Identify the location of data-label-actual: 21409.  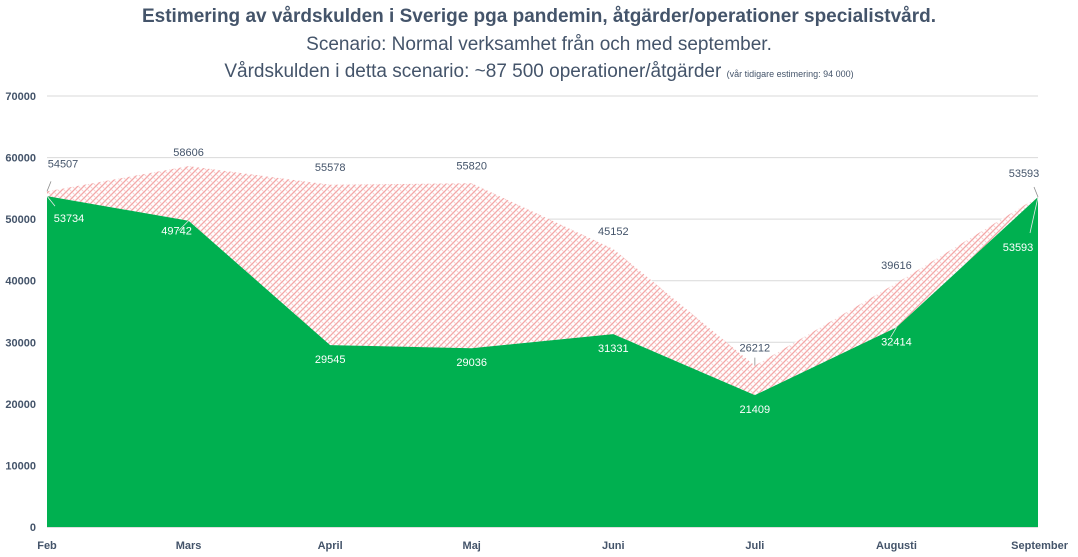
(755, 410).